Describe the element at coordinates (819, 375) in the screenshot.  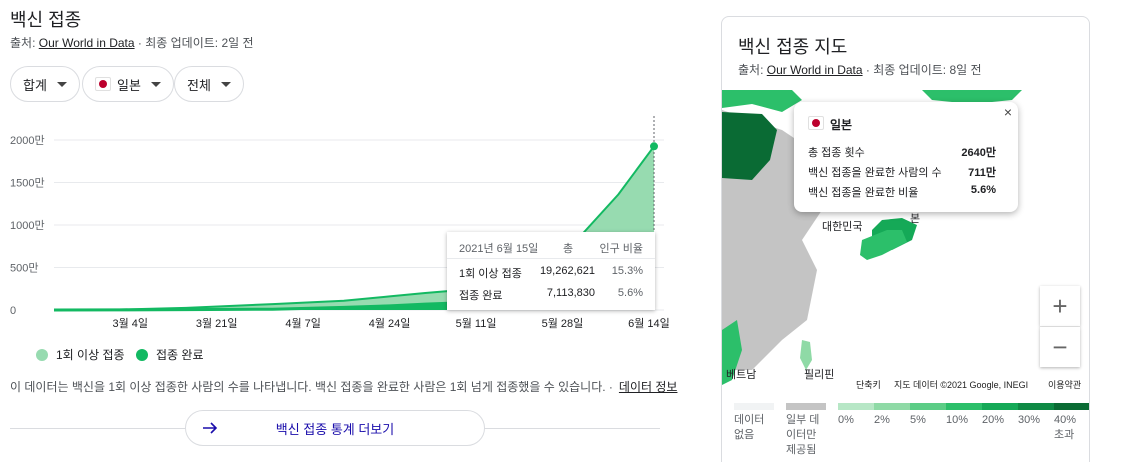
I see `map-label-philippines: 필리핀` at that location.